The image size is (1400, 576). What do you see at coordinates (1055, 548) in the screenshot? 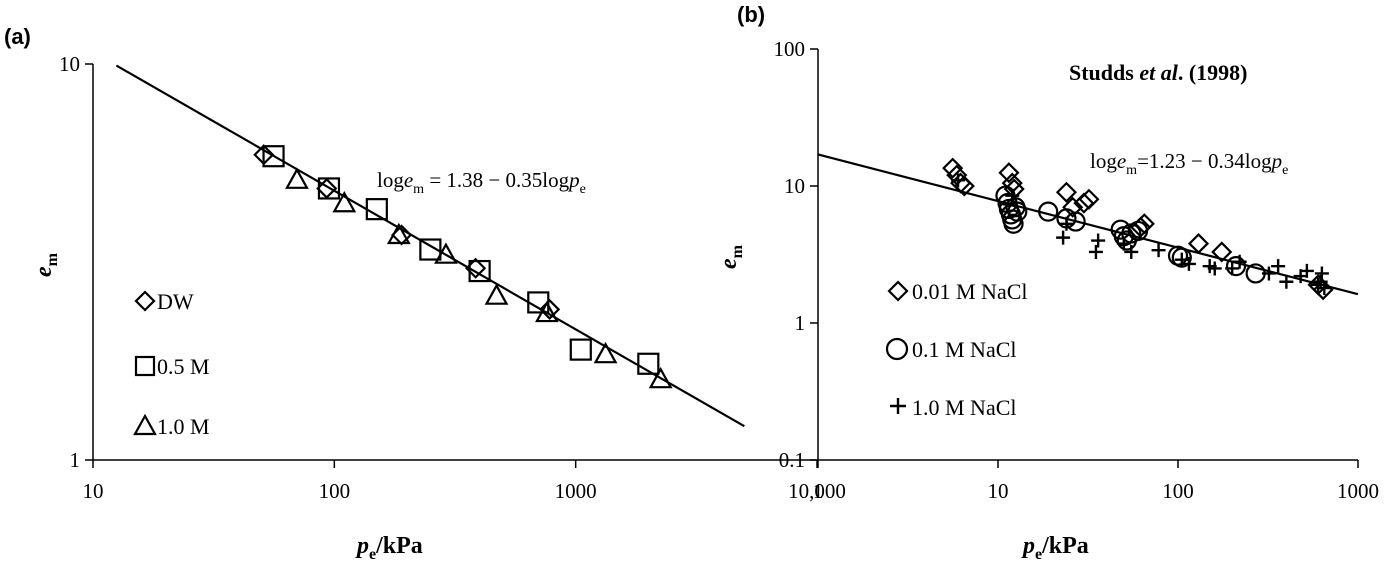
I see `panel-b-x-axis-title: pe/kPa` at bounding box center [1055, 548].